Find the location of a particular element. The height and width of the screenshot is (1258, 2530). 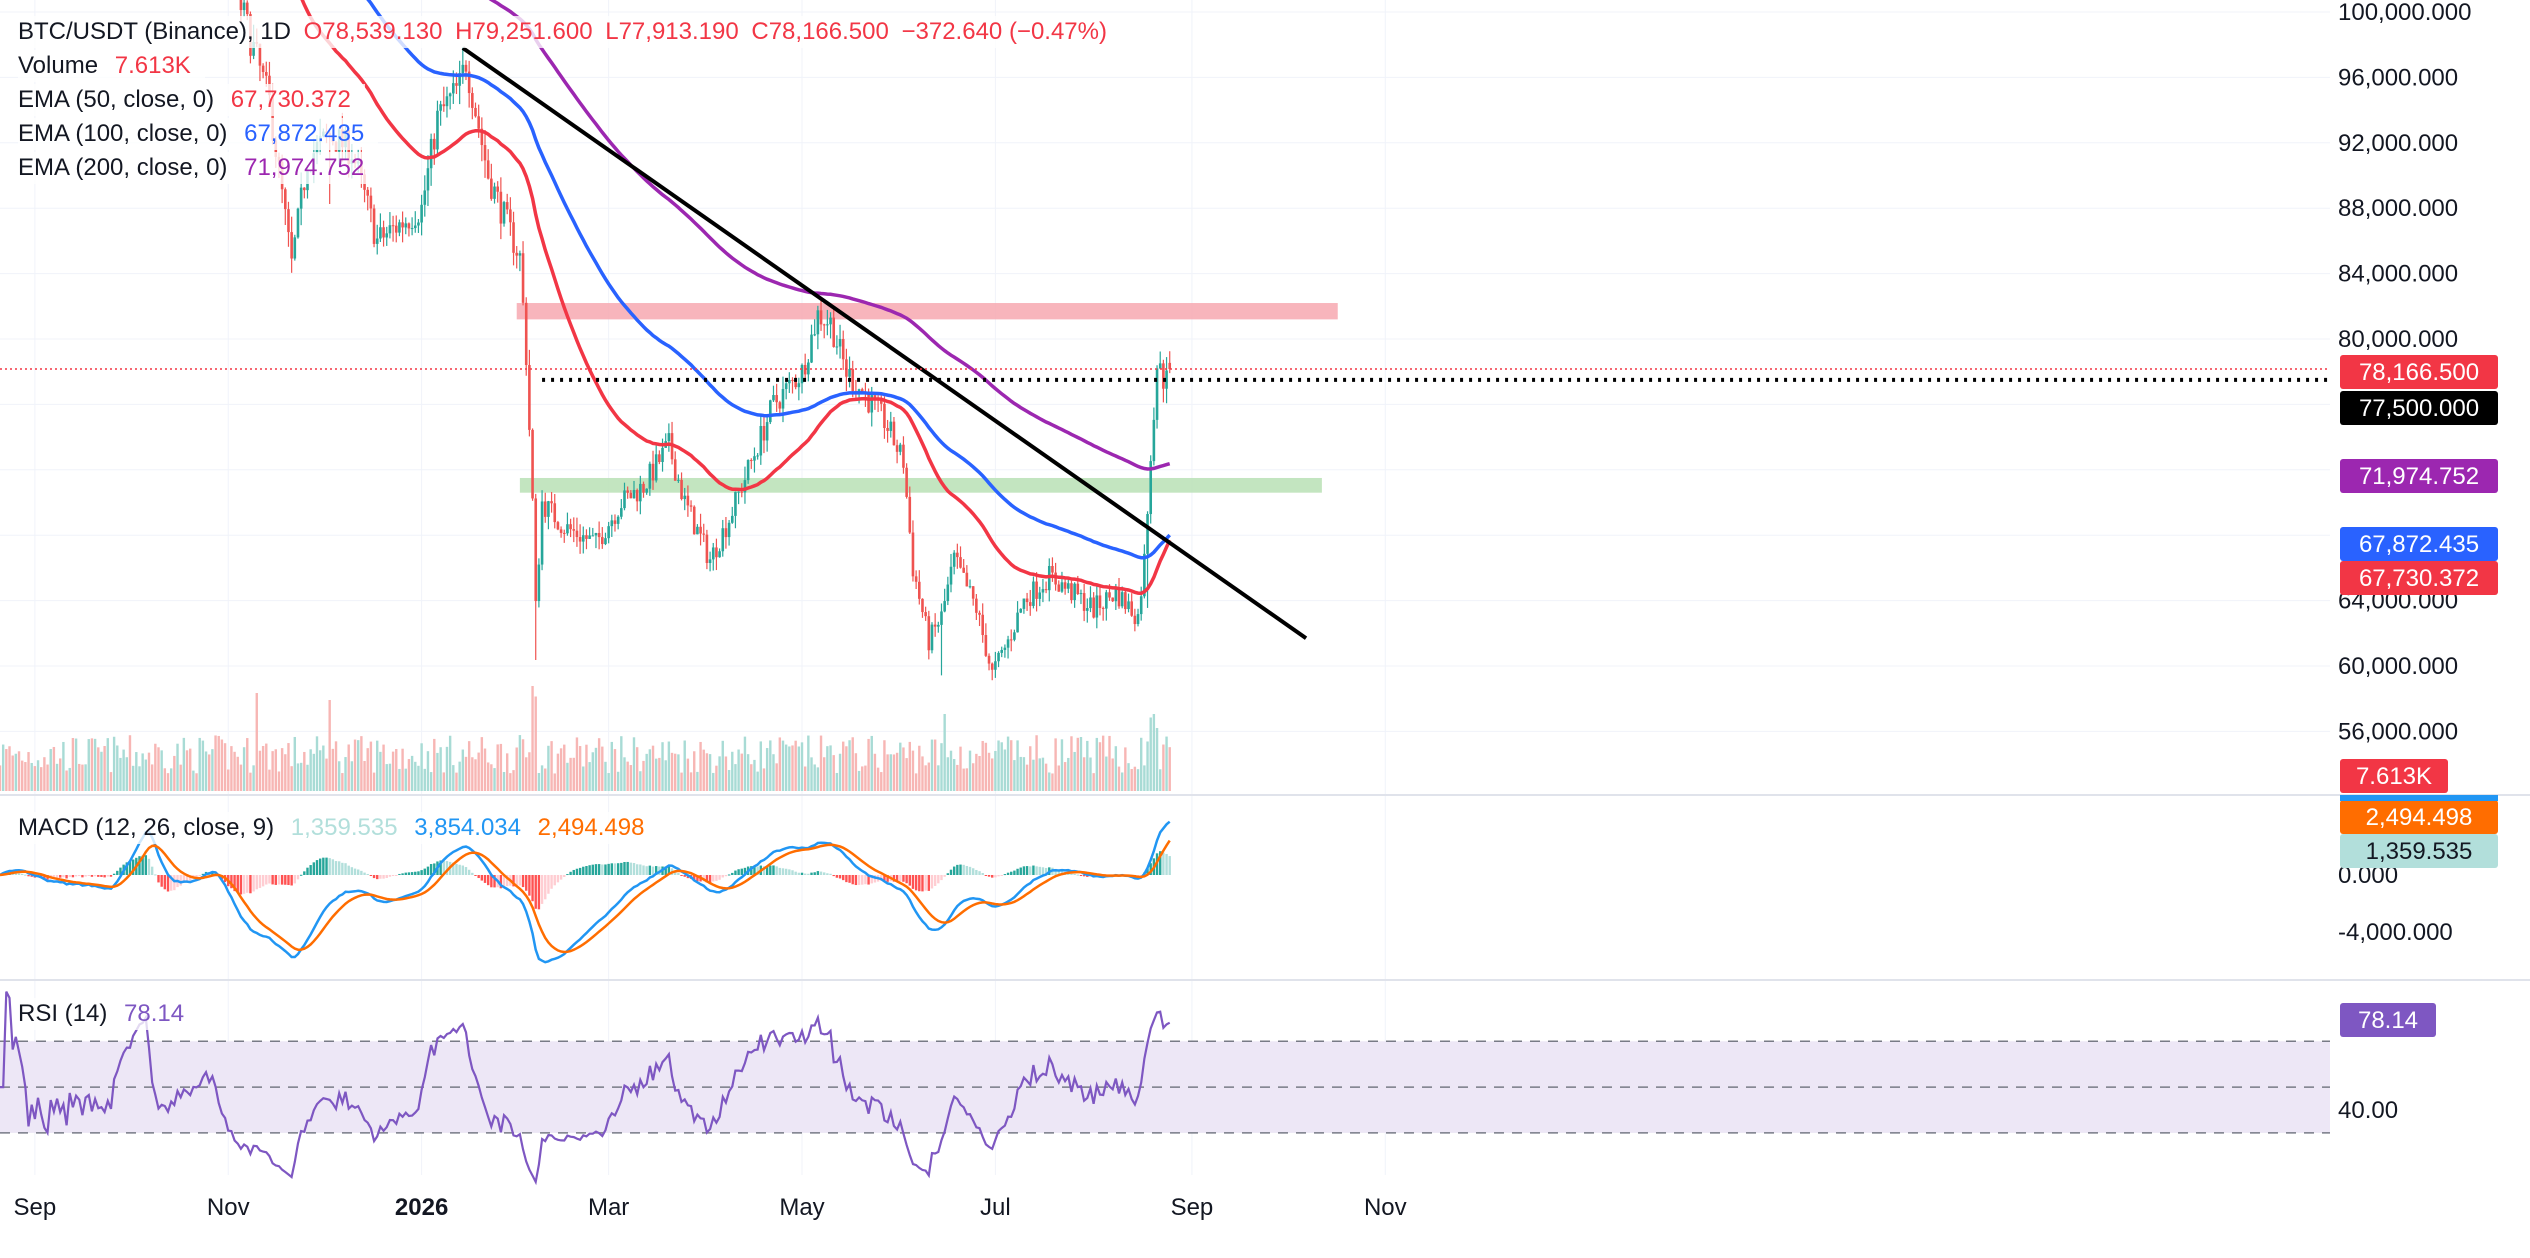

badge-ema100-bg is located at coordinates (2419, 544).